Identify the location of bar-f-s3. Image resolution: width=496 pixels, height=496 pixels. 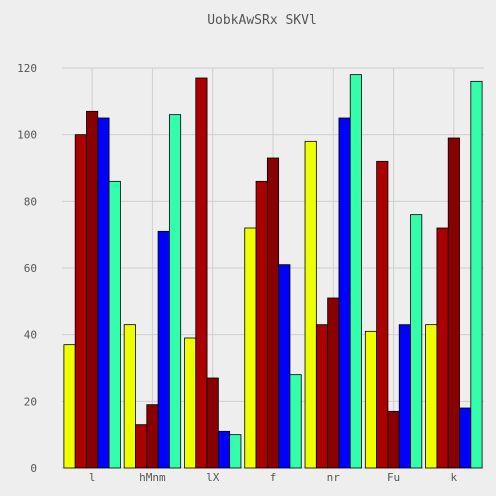
(273, 313).